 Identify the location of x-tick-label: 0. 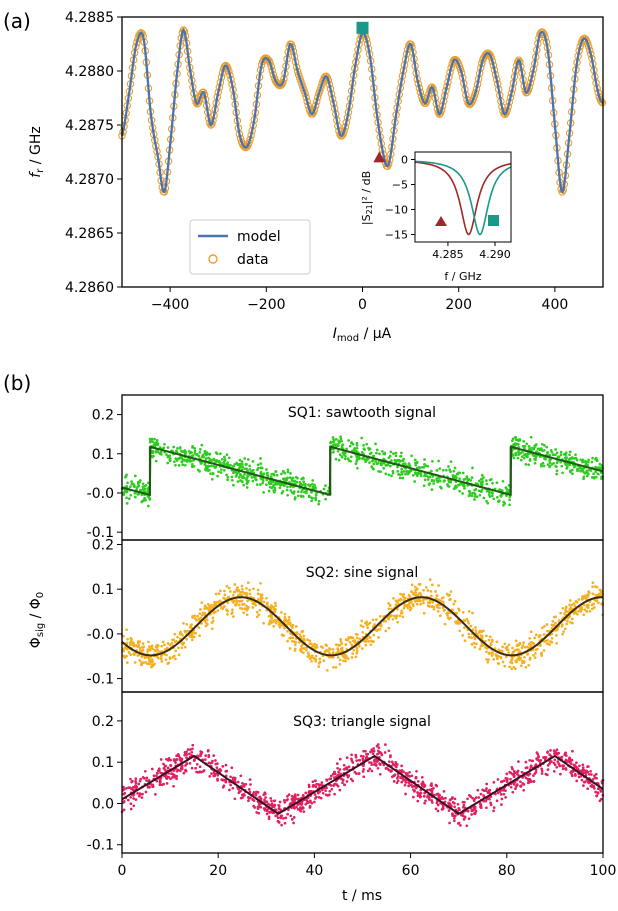
(122, 871).